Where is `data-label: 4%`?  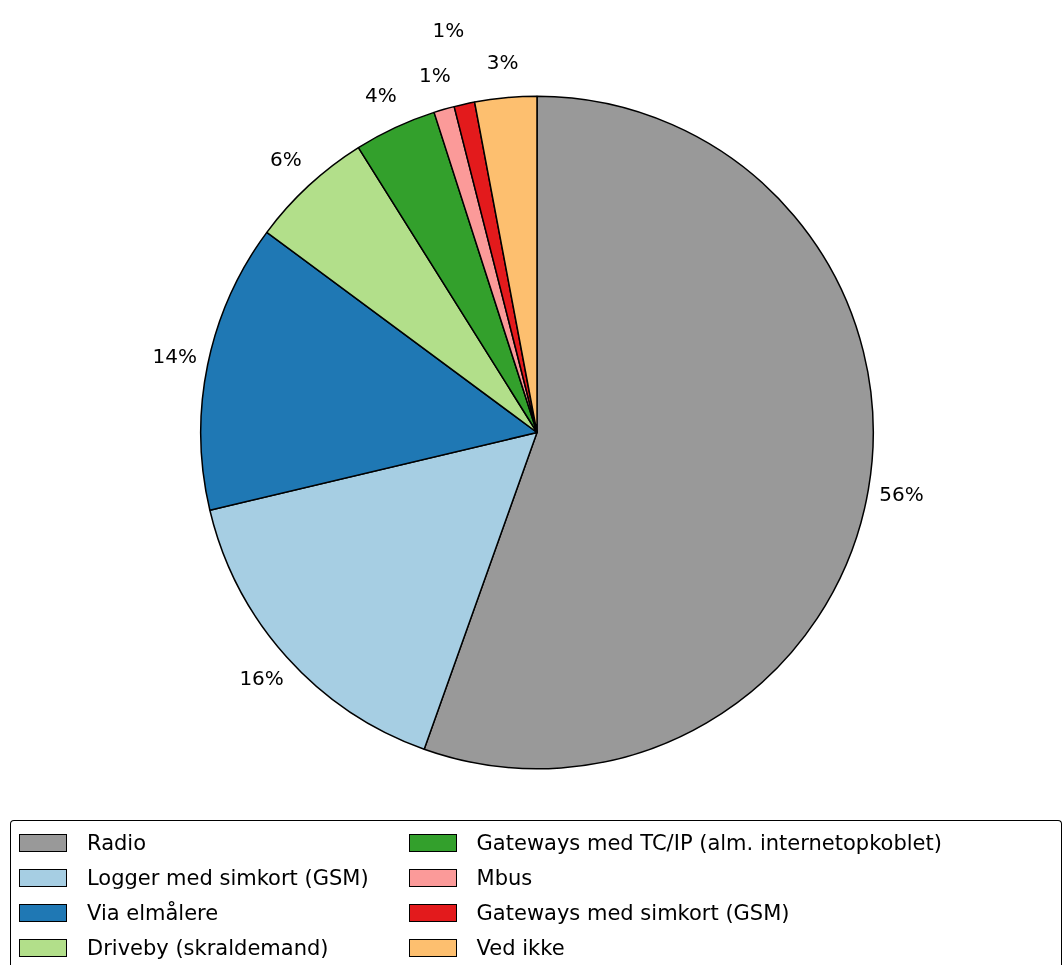 data-label: 4% is located at coordinates (381, 95).